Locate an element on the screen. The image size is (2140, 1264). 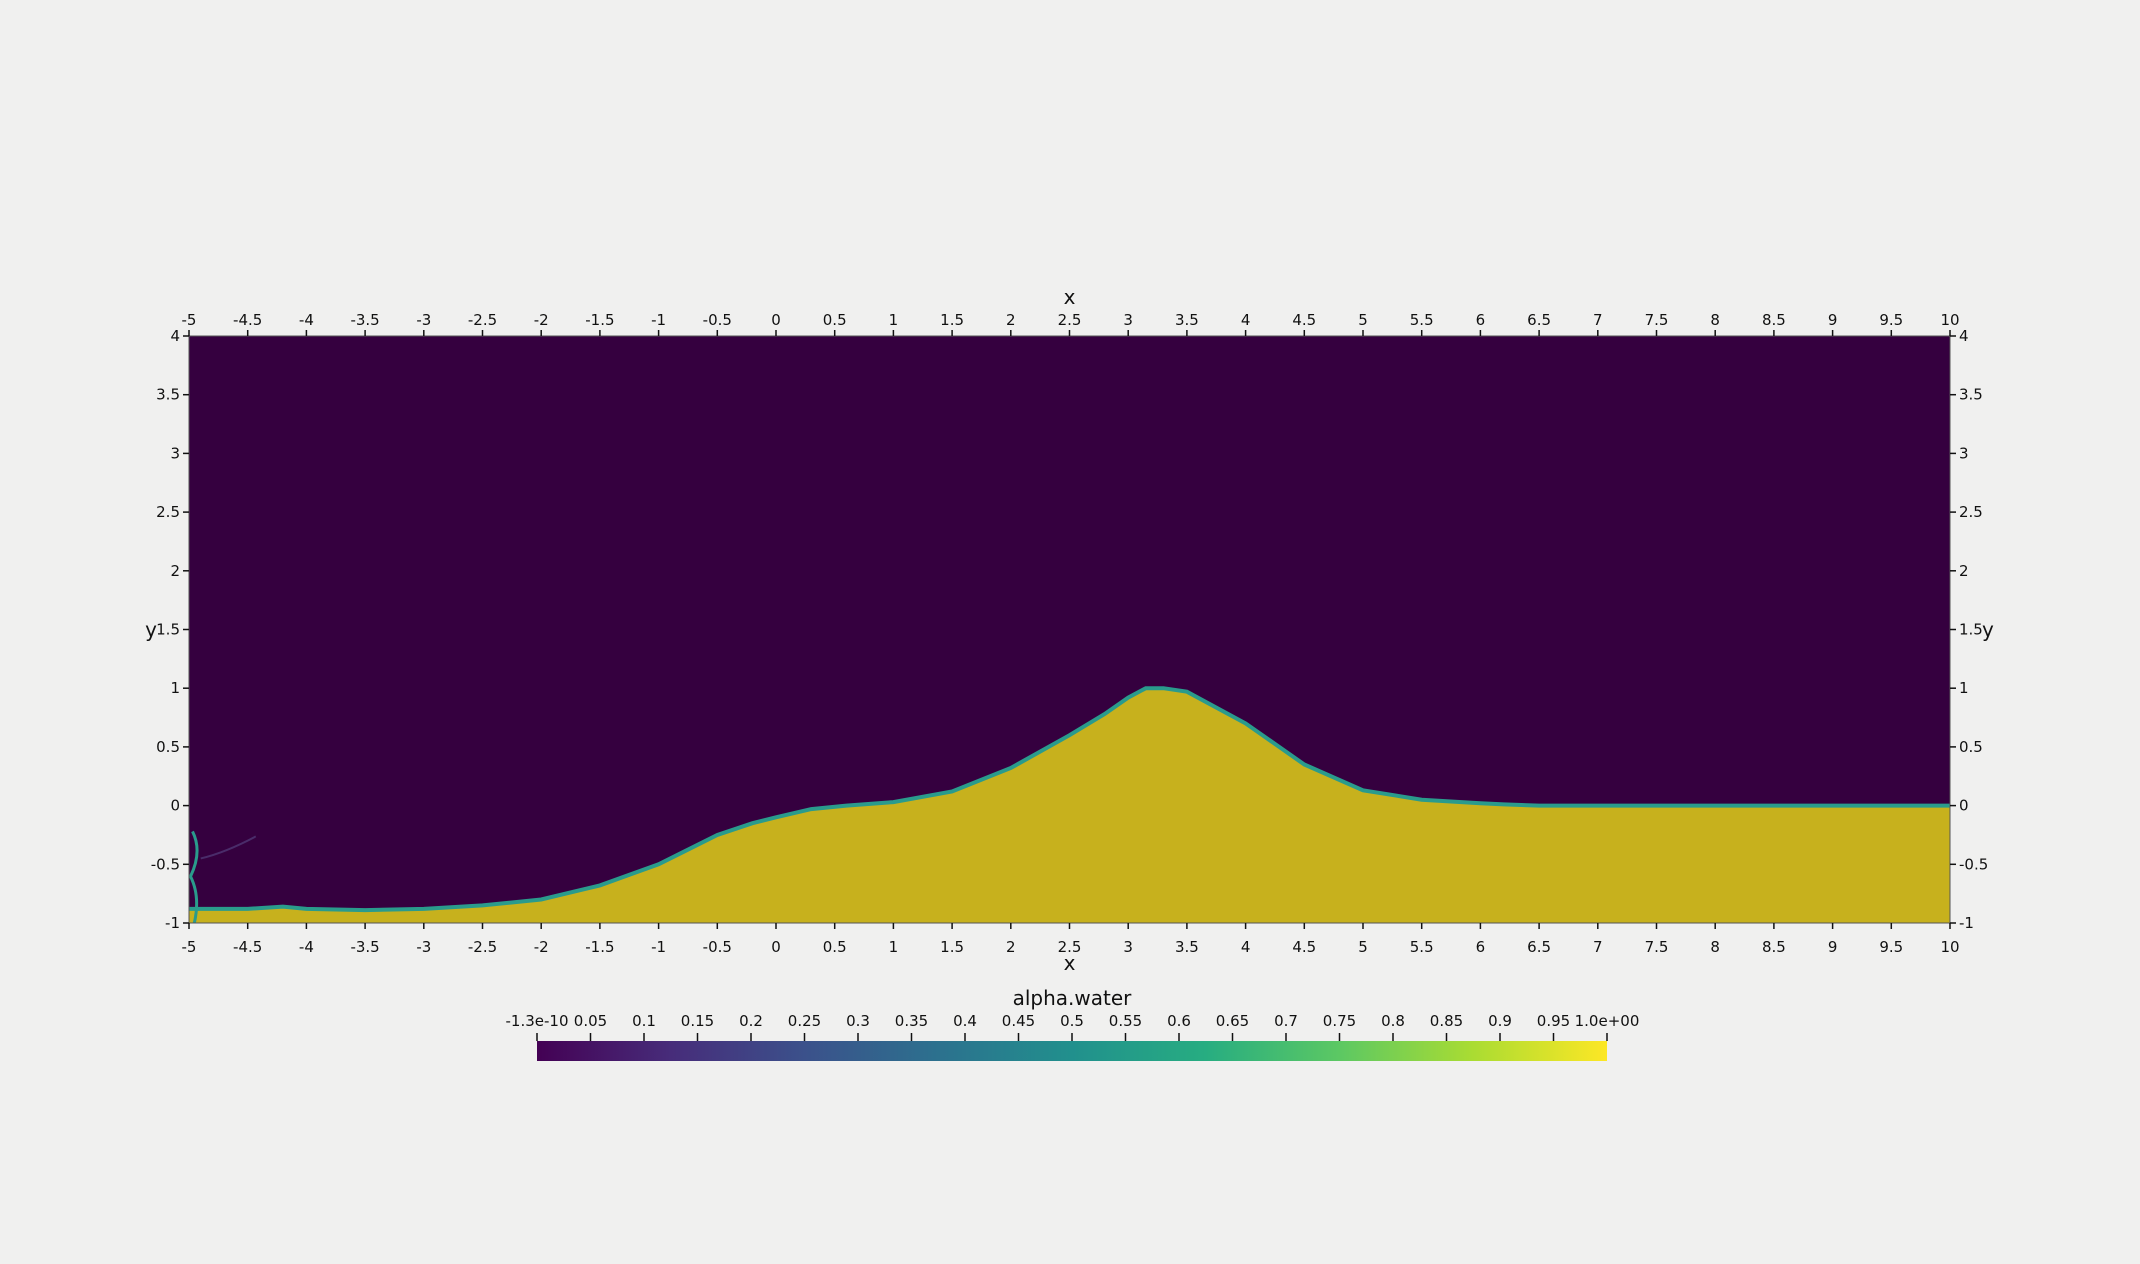
x-tick-label-top: 5.5 is located at coordinates (1422, 320).